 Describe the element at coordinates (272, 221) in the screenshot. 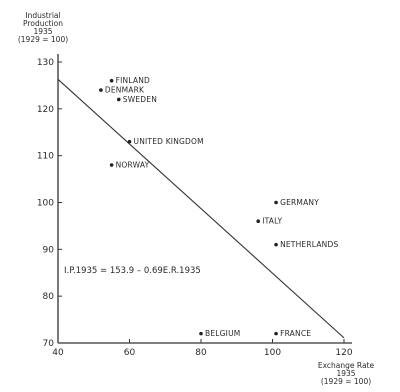

I see `data-point-label: ITALY` at that location.